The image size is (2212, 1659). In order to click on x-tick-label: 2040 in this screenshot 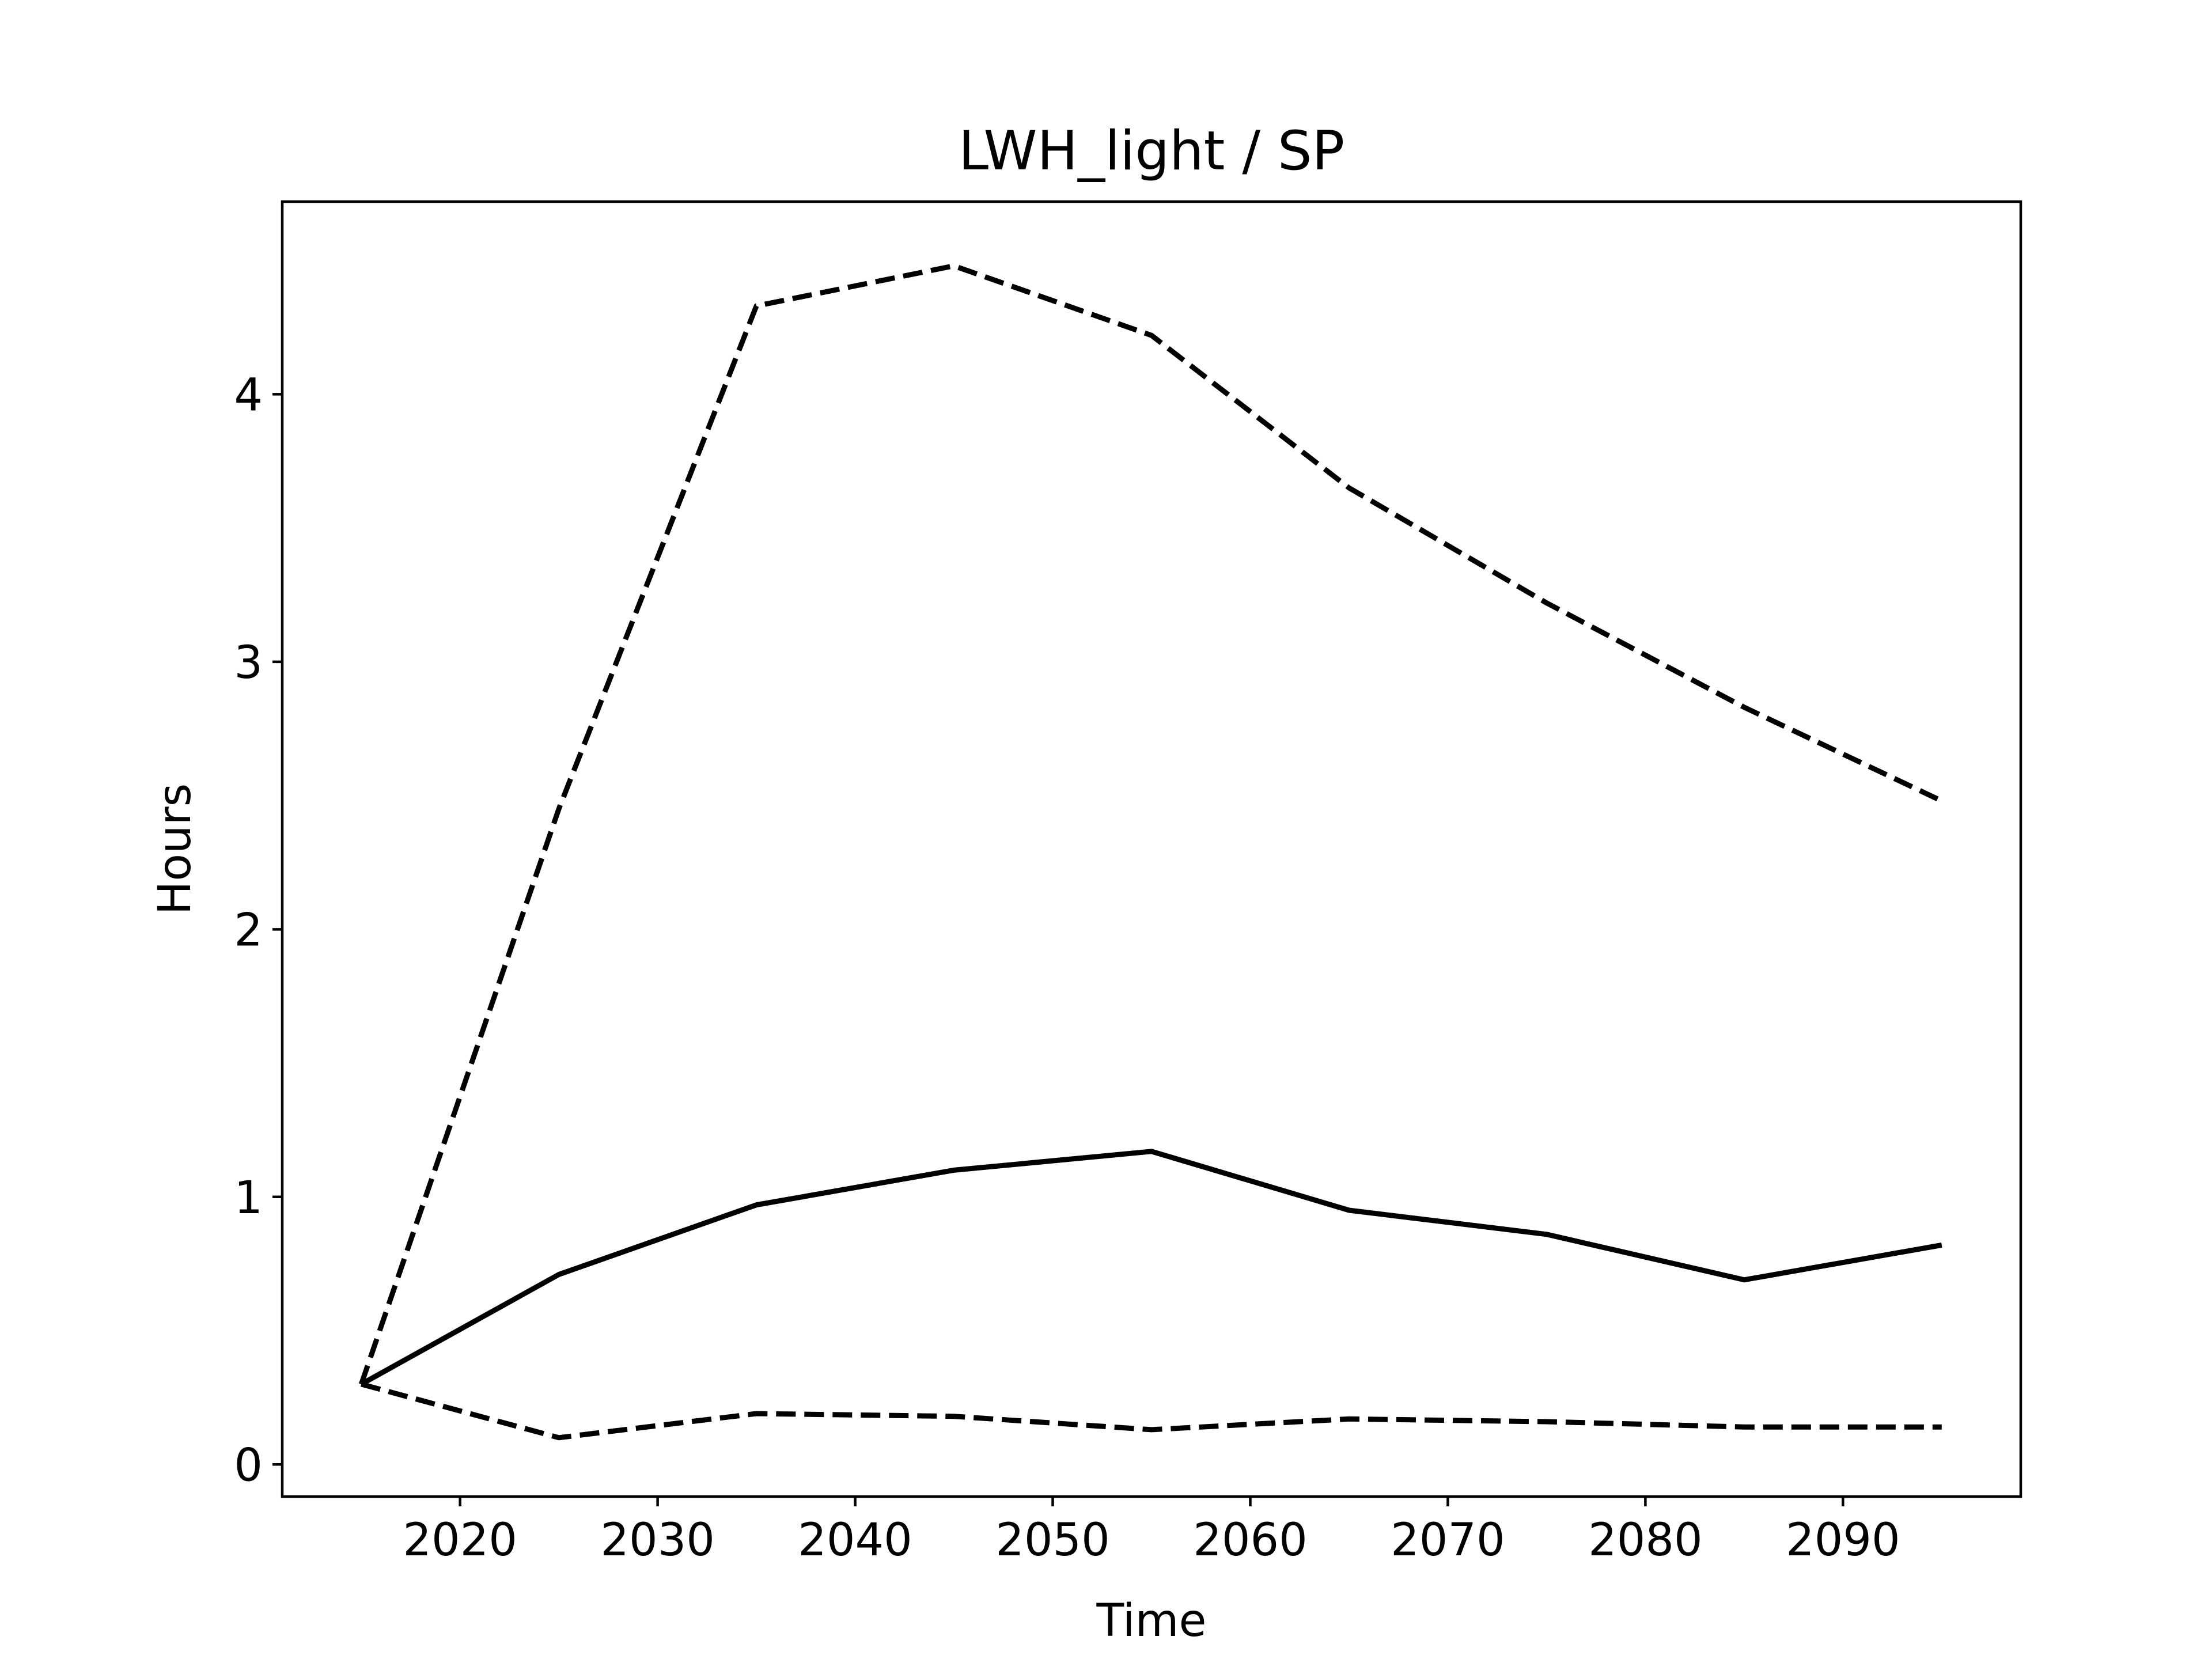, I will do `click(855, 1540)`.